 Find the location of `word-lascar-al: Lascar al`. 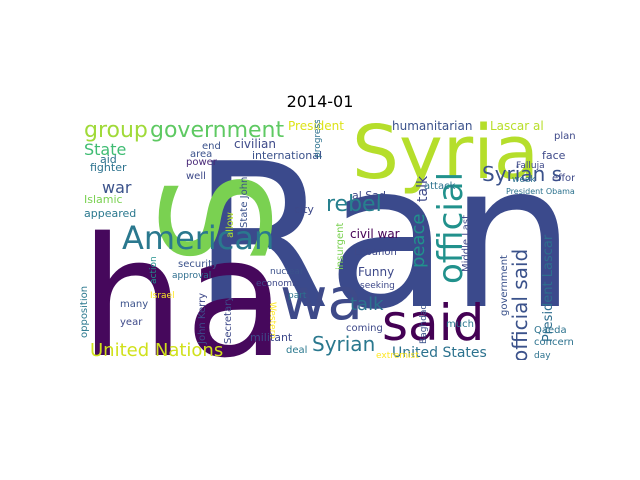

word-lascar-al: Lascar al is located at coordinates (517, 126).